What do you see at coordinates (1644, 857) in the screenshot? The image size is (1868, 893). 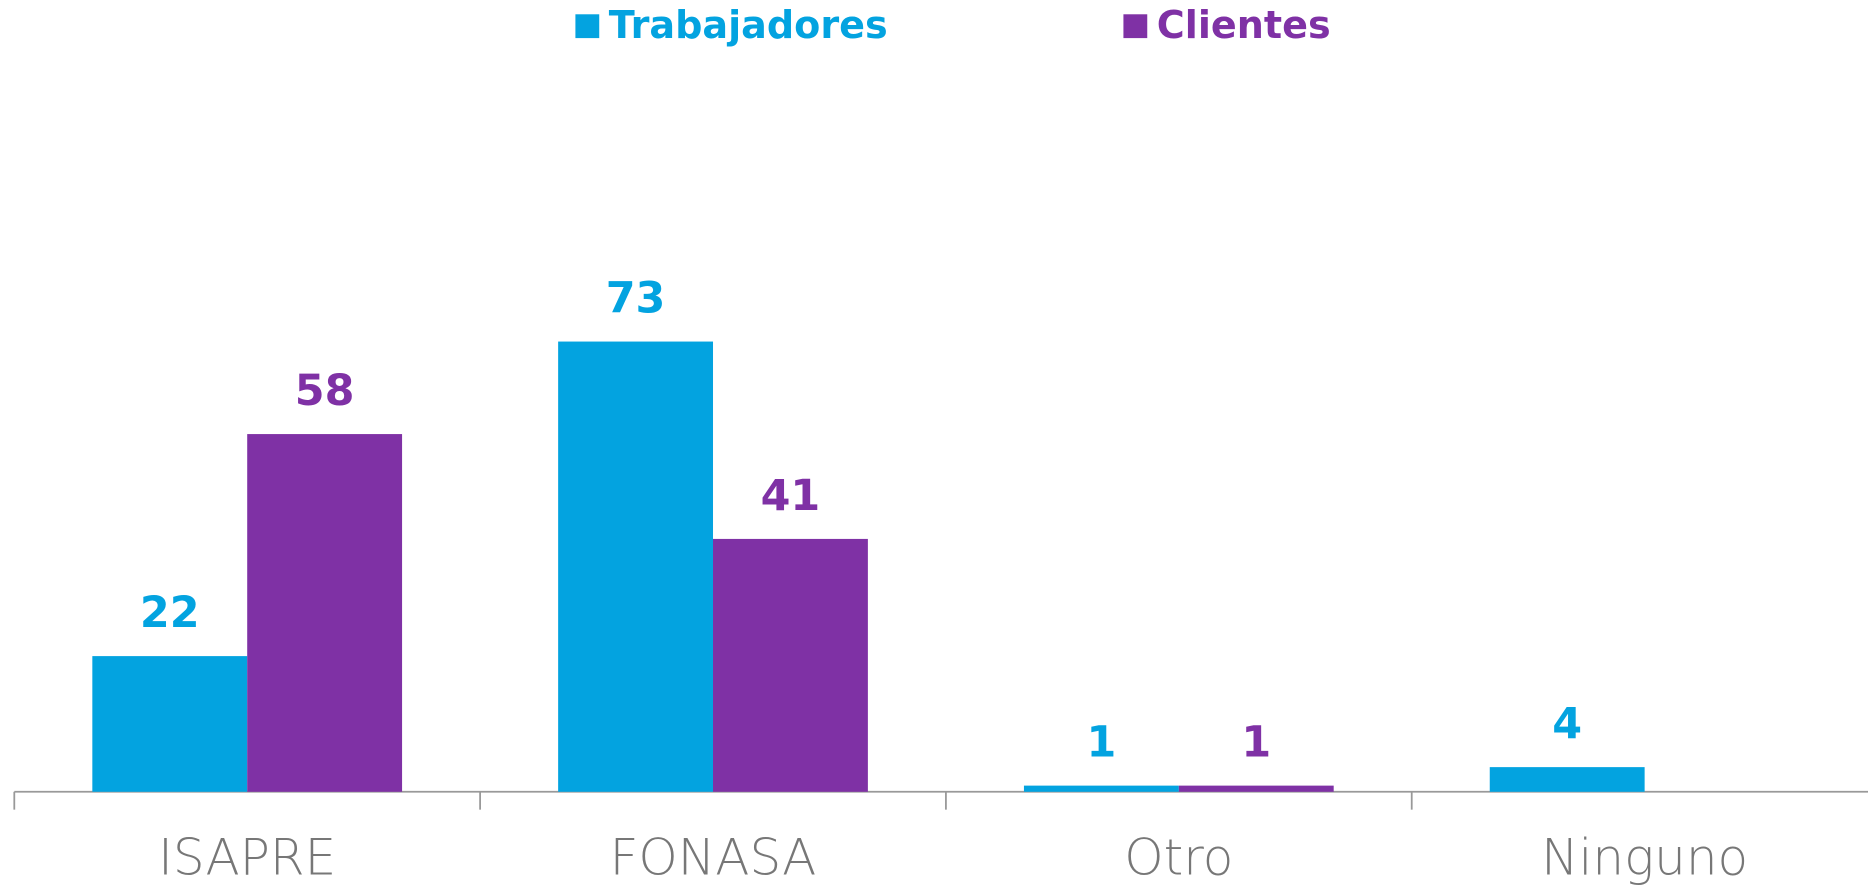 I see `x-tick-label: Ninguno` at bounding box center [1644, 857].